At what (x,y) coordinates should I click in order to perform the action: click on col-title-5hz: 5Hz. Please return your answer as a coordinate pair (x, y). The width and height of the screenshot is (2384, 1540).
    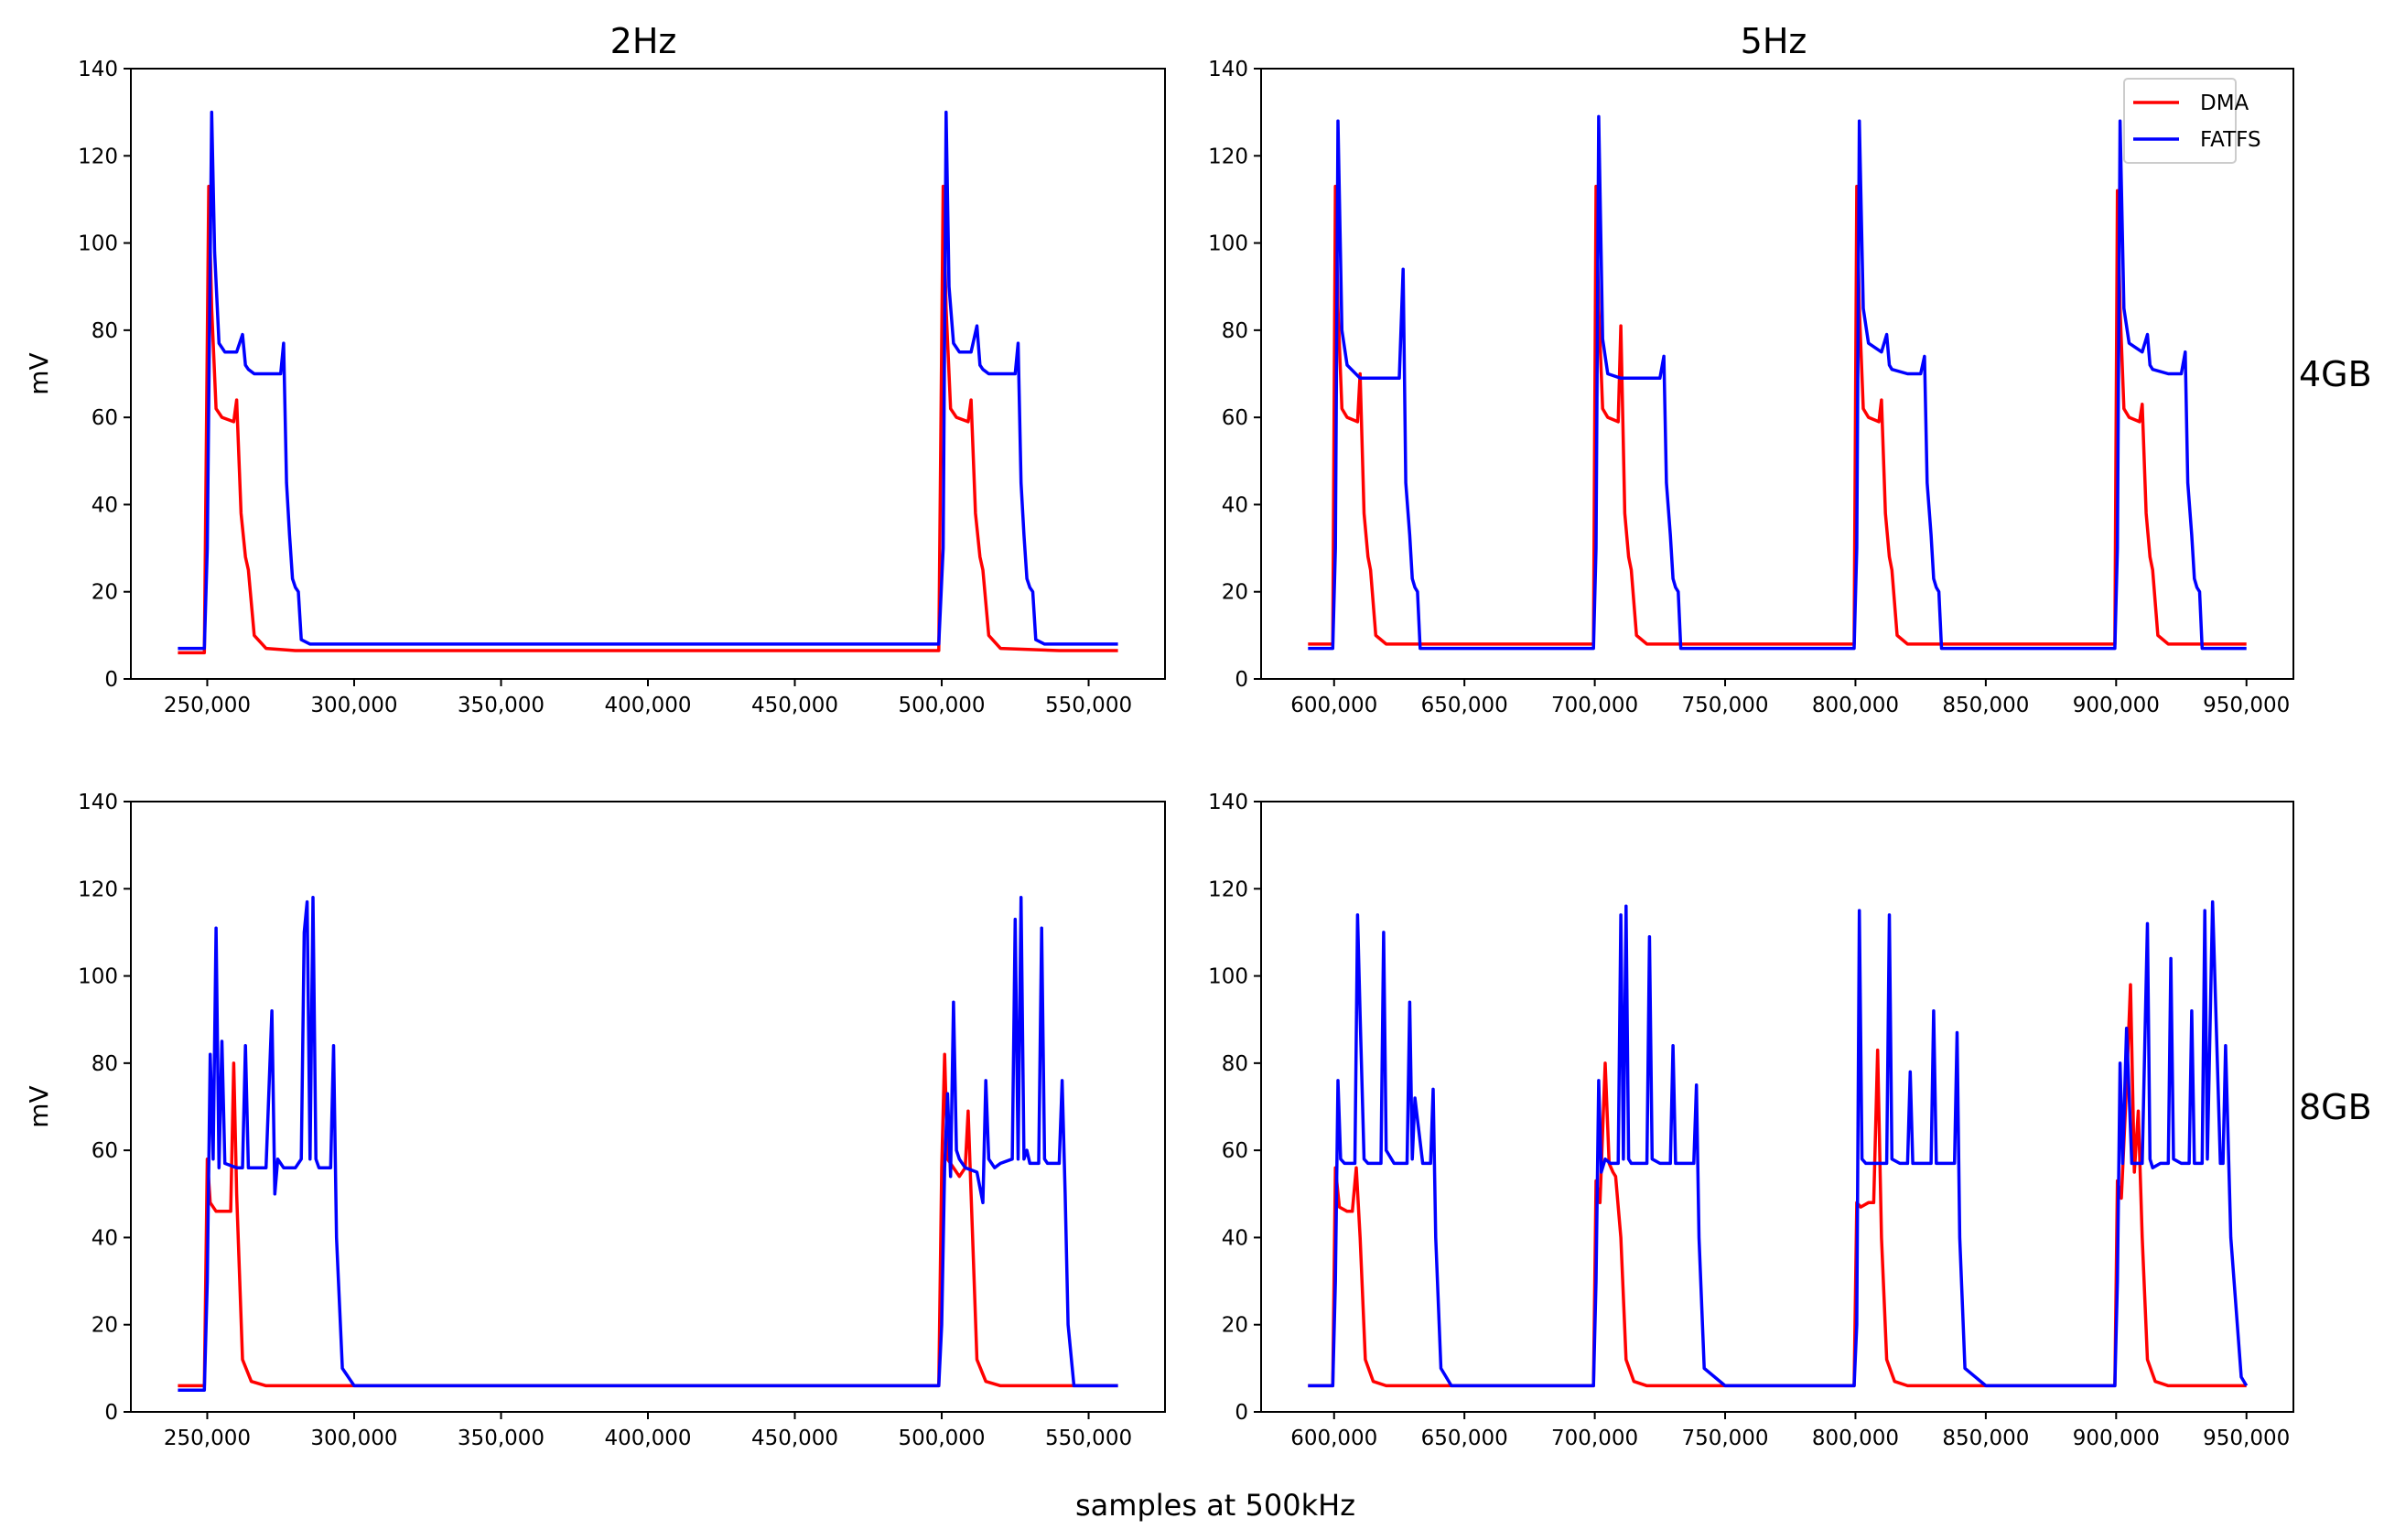
    Looking at the image, I should click on (1774, 41).